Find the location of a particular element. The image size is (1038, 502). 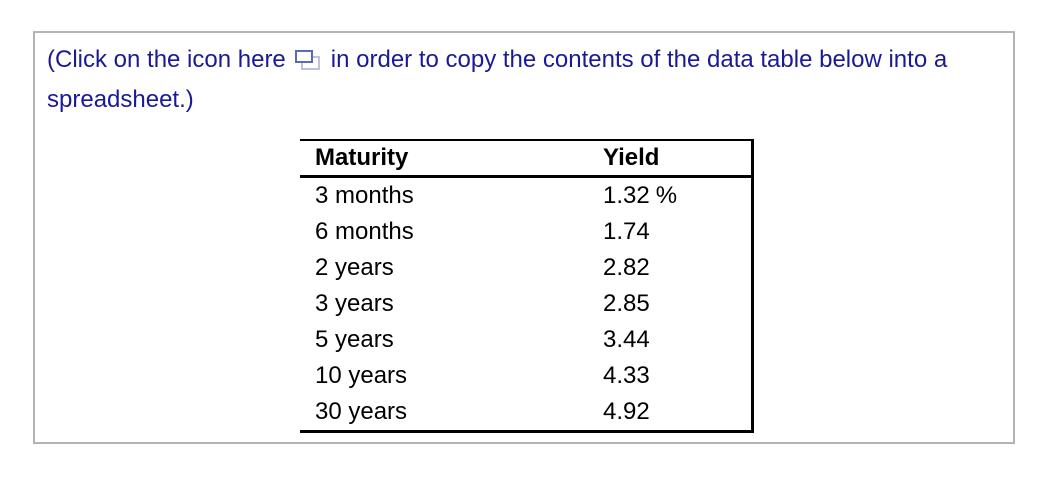

copy-to-spreadsheet-icon is located at coordinates (306, 59).